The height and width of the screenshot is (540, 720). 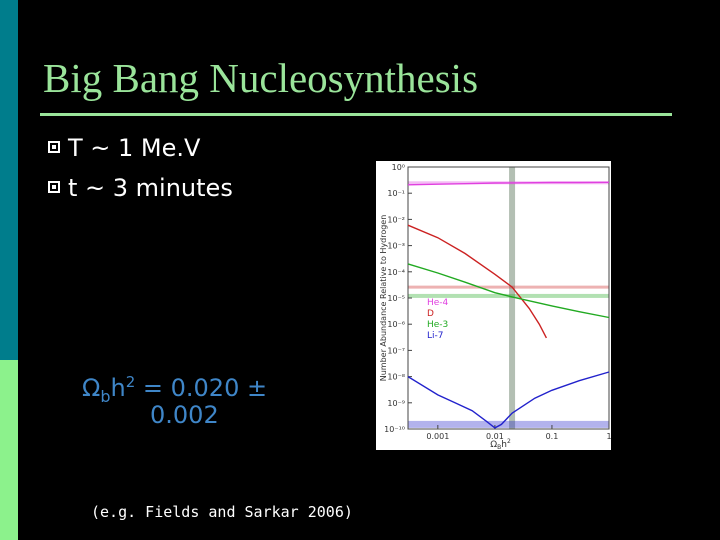 What do you see at coordinates (435, 336) in the screenshot?
I see `legend-entry-li-7: Li-7` at bounding box center [435, 336].